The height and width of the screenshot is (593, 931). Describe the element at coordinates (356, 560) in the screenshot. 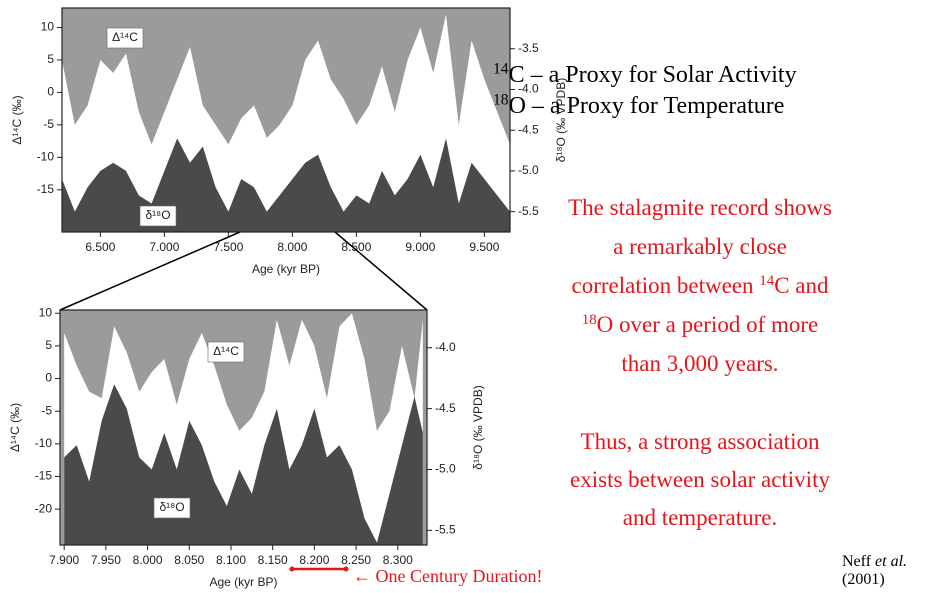

I see `x-tick-label: 8.250` at that location.